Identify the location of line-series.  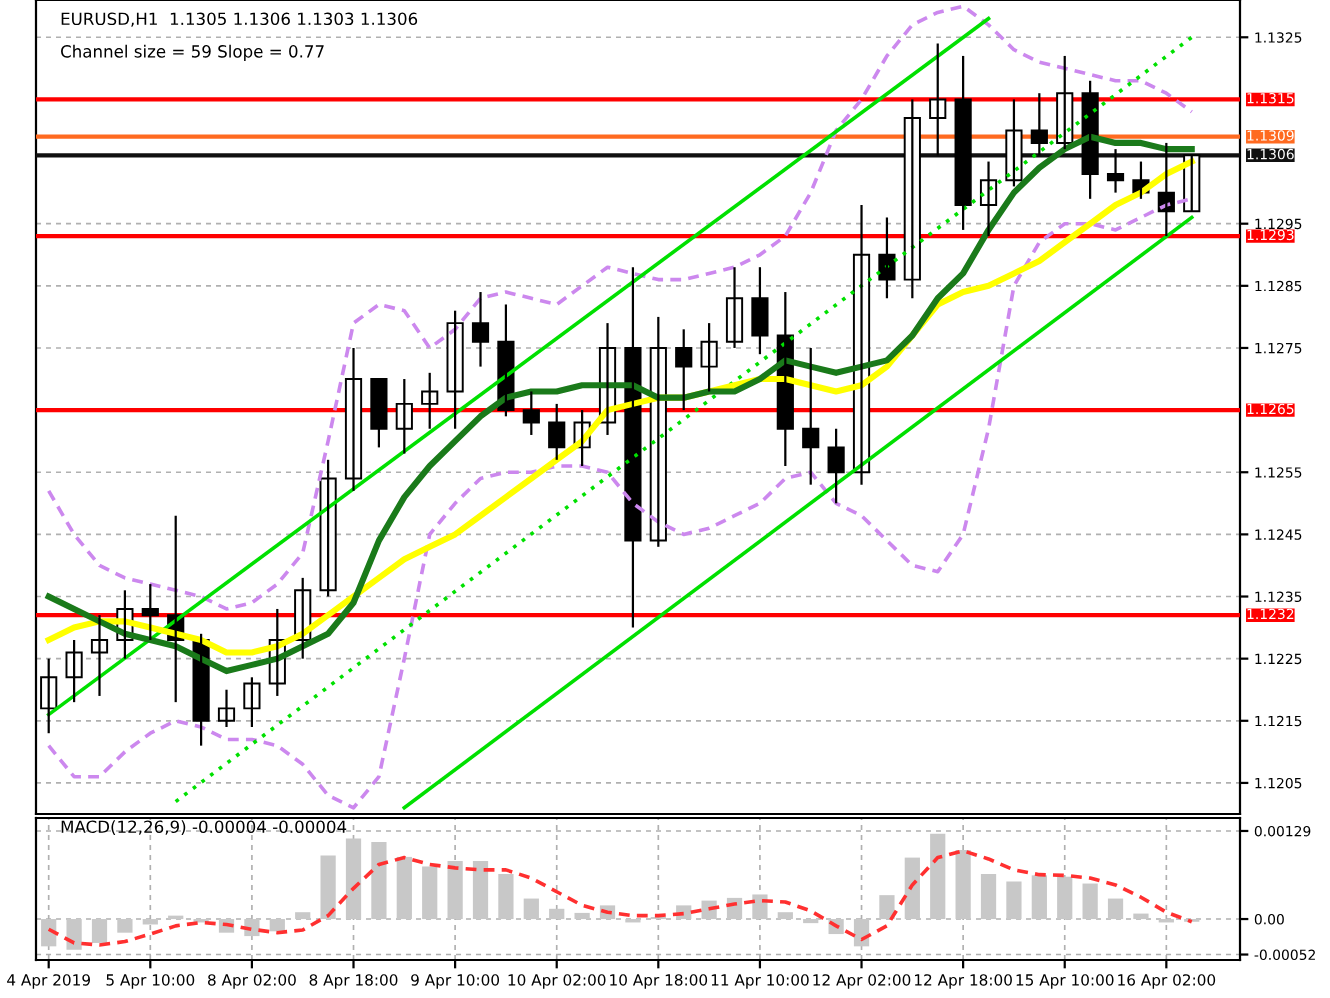
(620, 897).